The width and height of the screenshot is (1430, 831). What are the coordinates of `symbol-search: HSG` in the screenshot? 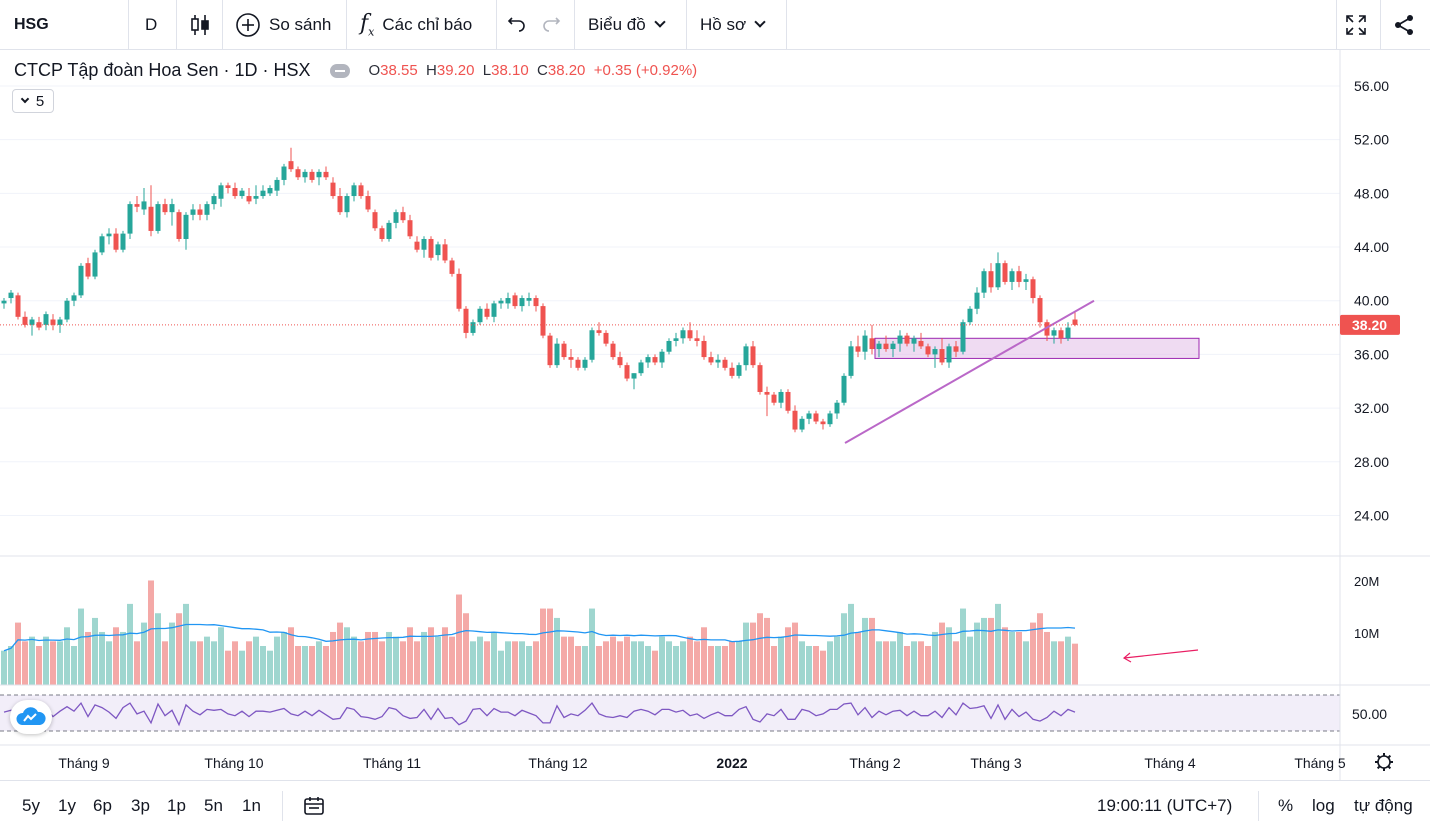 It's located at (31, 24).